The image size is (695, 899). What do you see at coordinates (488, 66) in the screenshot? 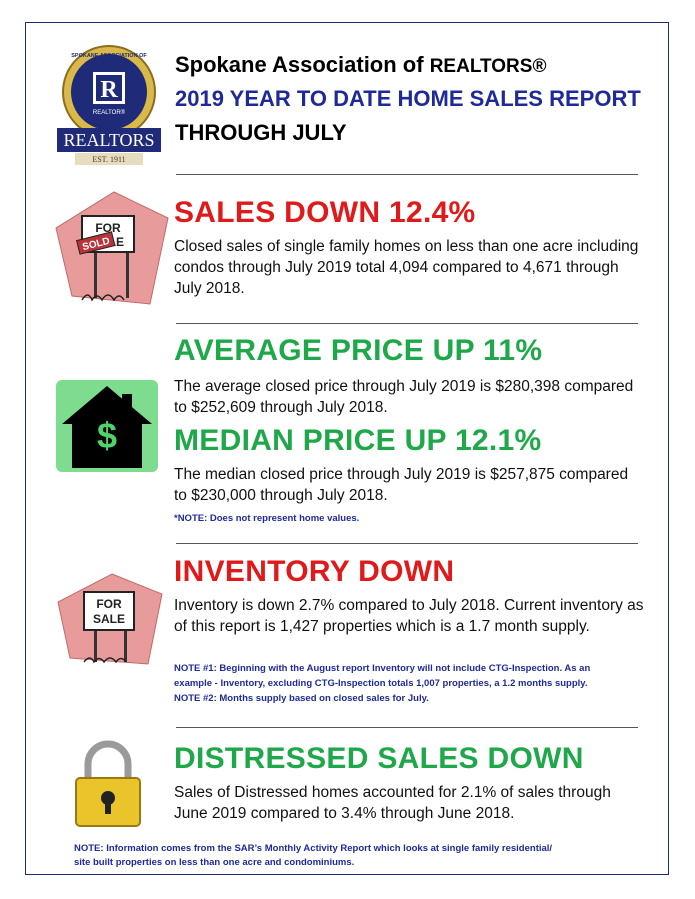
I see `org-name-suffix: REALTORS®` at bounding box center [488, 66].